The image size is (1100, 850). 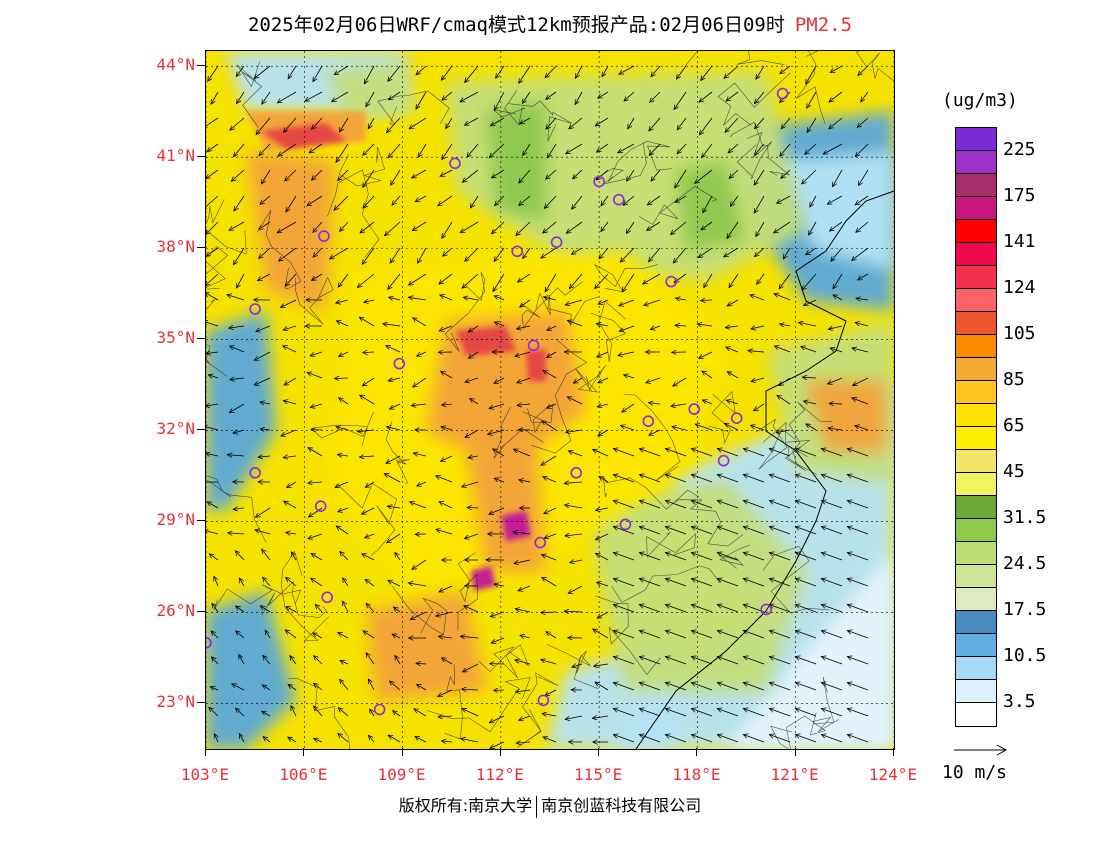 I want to click on hebei-green, so click(x=711, y=206).